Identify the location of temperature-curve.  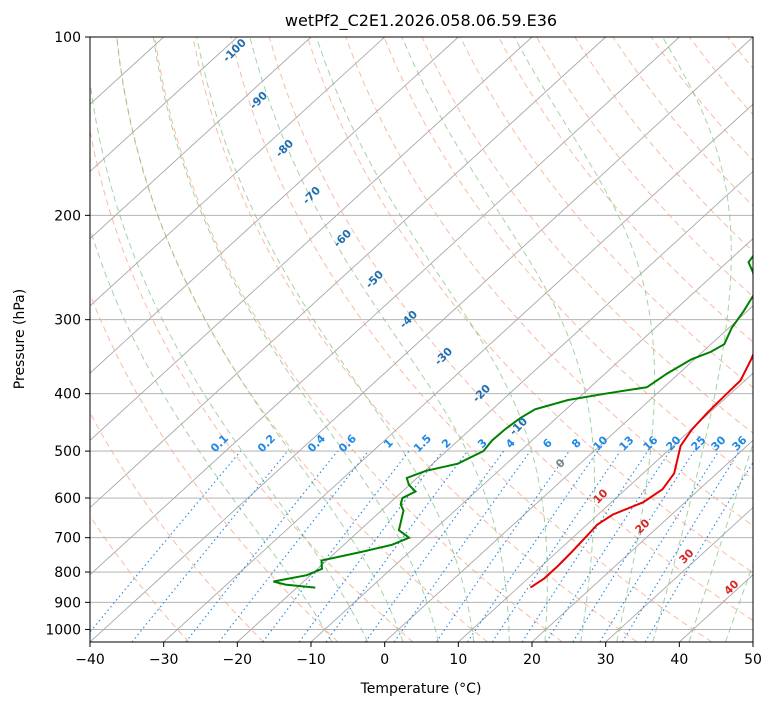
(641, 470).